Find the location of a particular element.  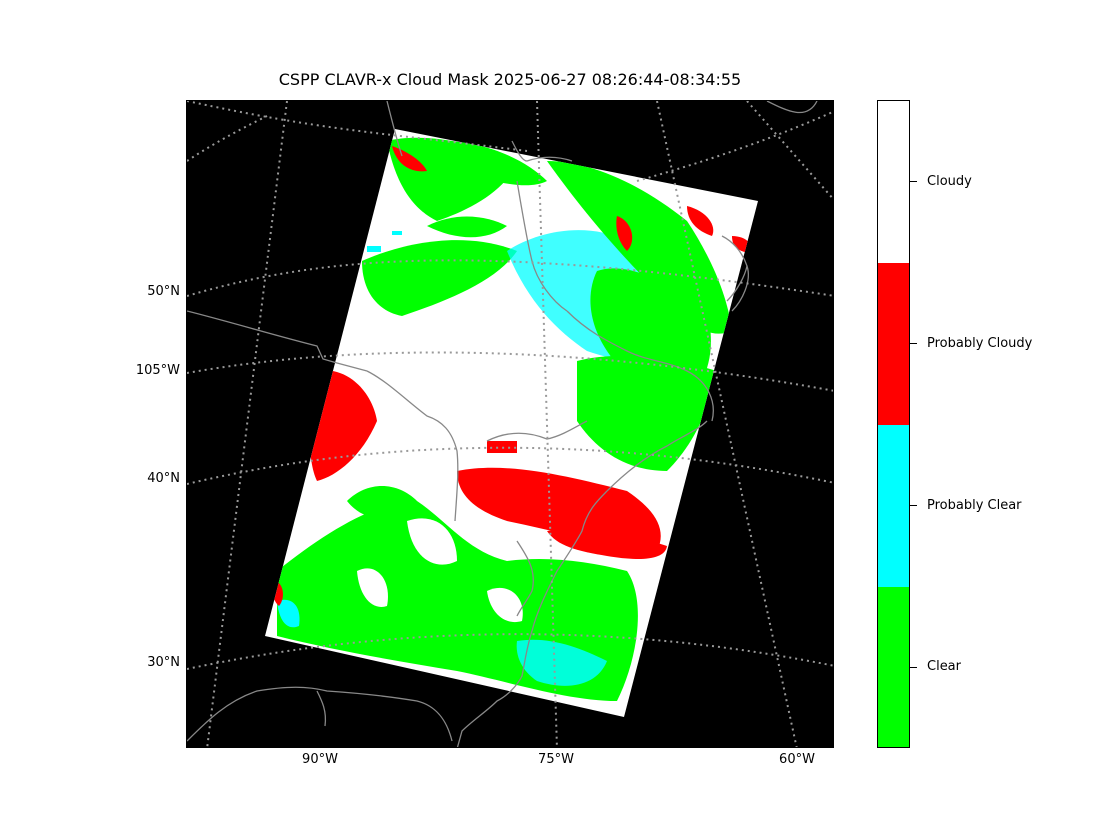

lat-label-40n: 40°N is located at coordinates (163, 478).